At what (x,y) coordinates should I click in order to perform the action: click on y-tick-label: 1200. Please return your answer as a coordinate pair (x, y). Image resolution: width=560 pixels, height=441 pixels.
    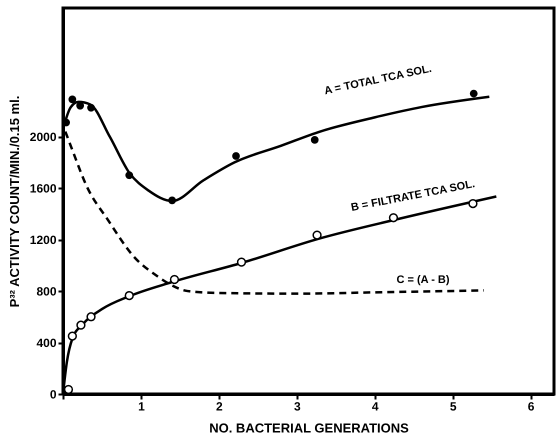
    Looking at the image, I should click on (43, 240).